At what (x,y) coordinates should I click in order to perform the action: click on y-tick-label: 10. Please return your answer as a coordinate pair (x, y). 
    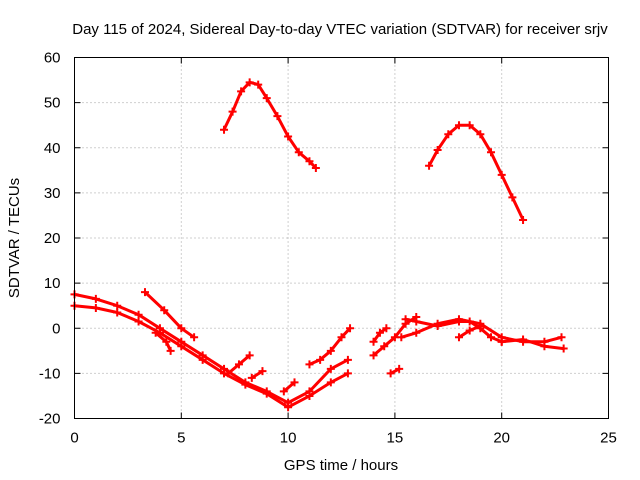
    Looking at the image, I should click on (52, 283).